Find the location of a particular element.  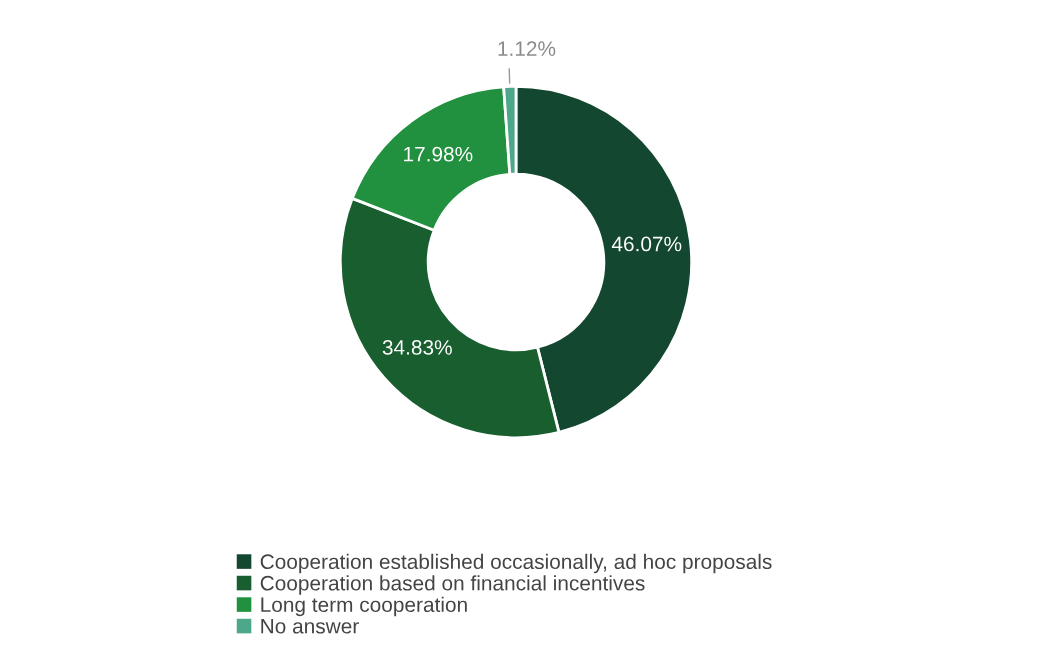

data-label: 1.12% is located at coordinates (527, 48).